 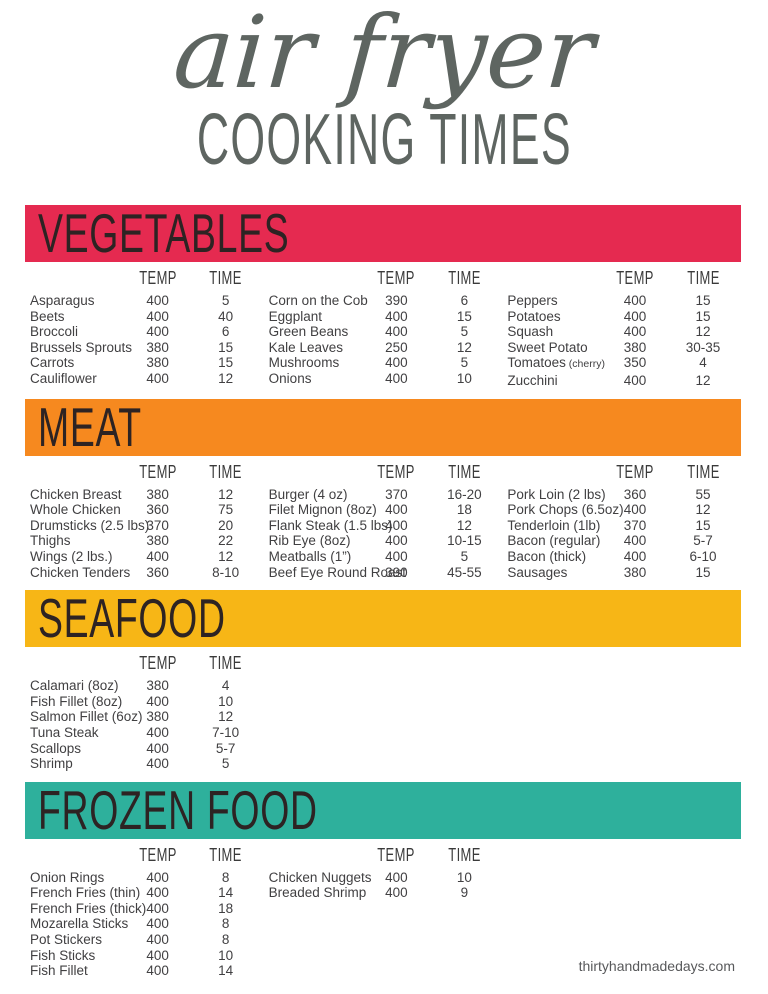 I want to click on food-row: Corn on the Cob 390 6, so click(x=383, y=301).